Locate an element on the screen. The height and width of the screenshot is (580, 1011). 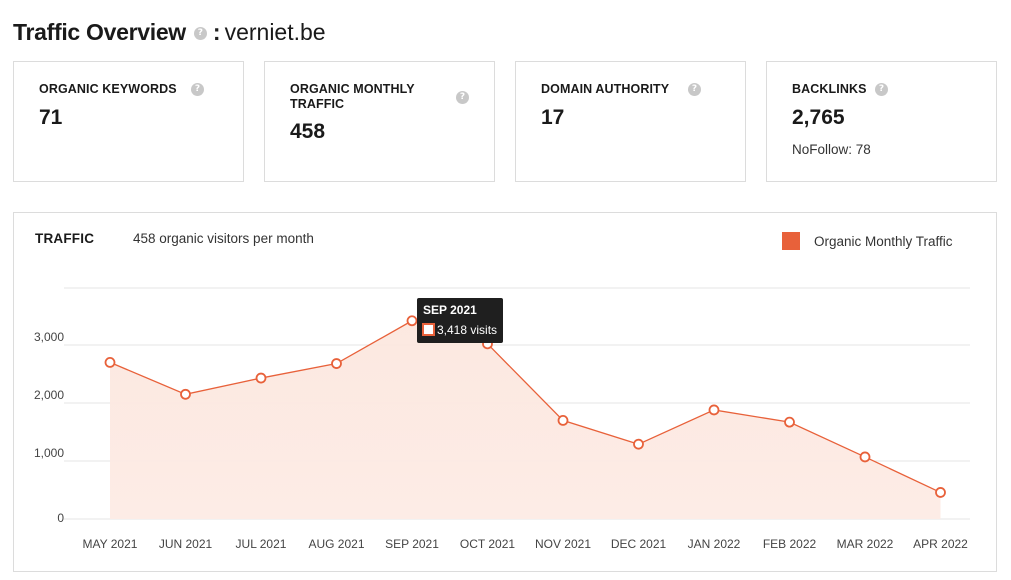
card-label: DOMAIN AUTHORITY is located at coordinates (605, 89).